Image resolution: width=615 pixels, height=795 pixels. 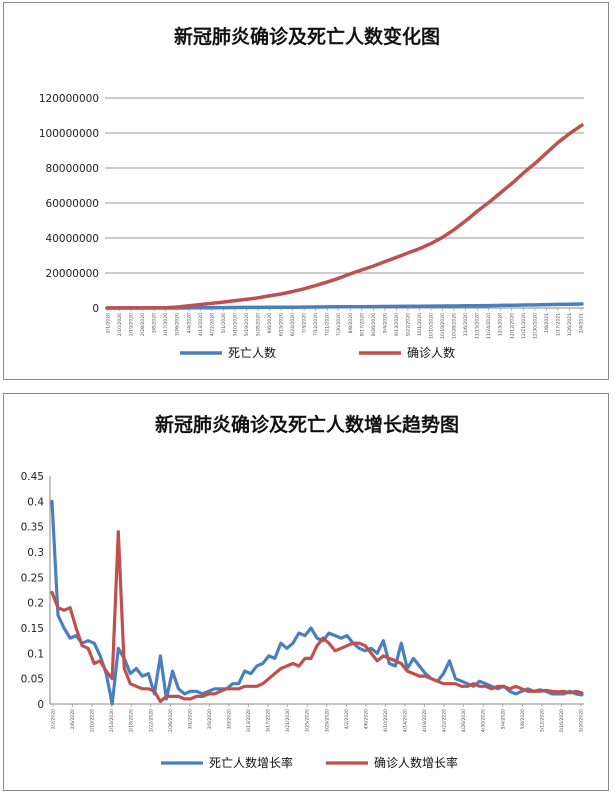 I want to click on x-tick-label: 3/21/2020, so click(x=288, y=720).